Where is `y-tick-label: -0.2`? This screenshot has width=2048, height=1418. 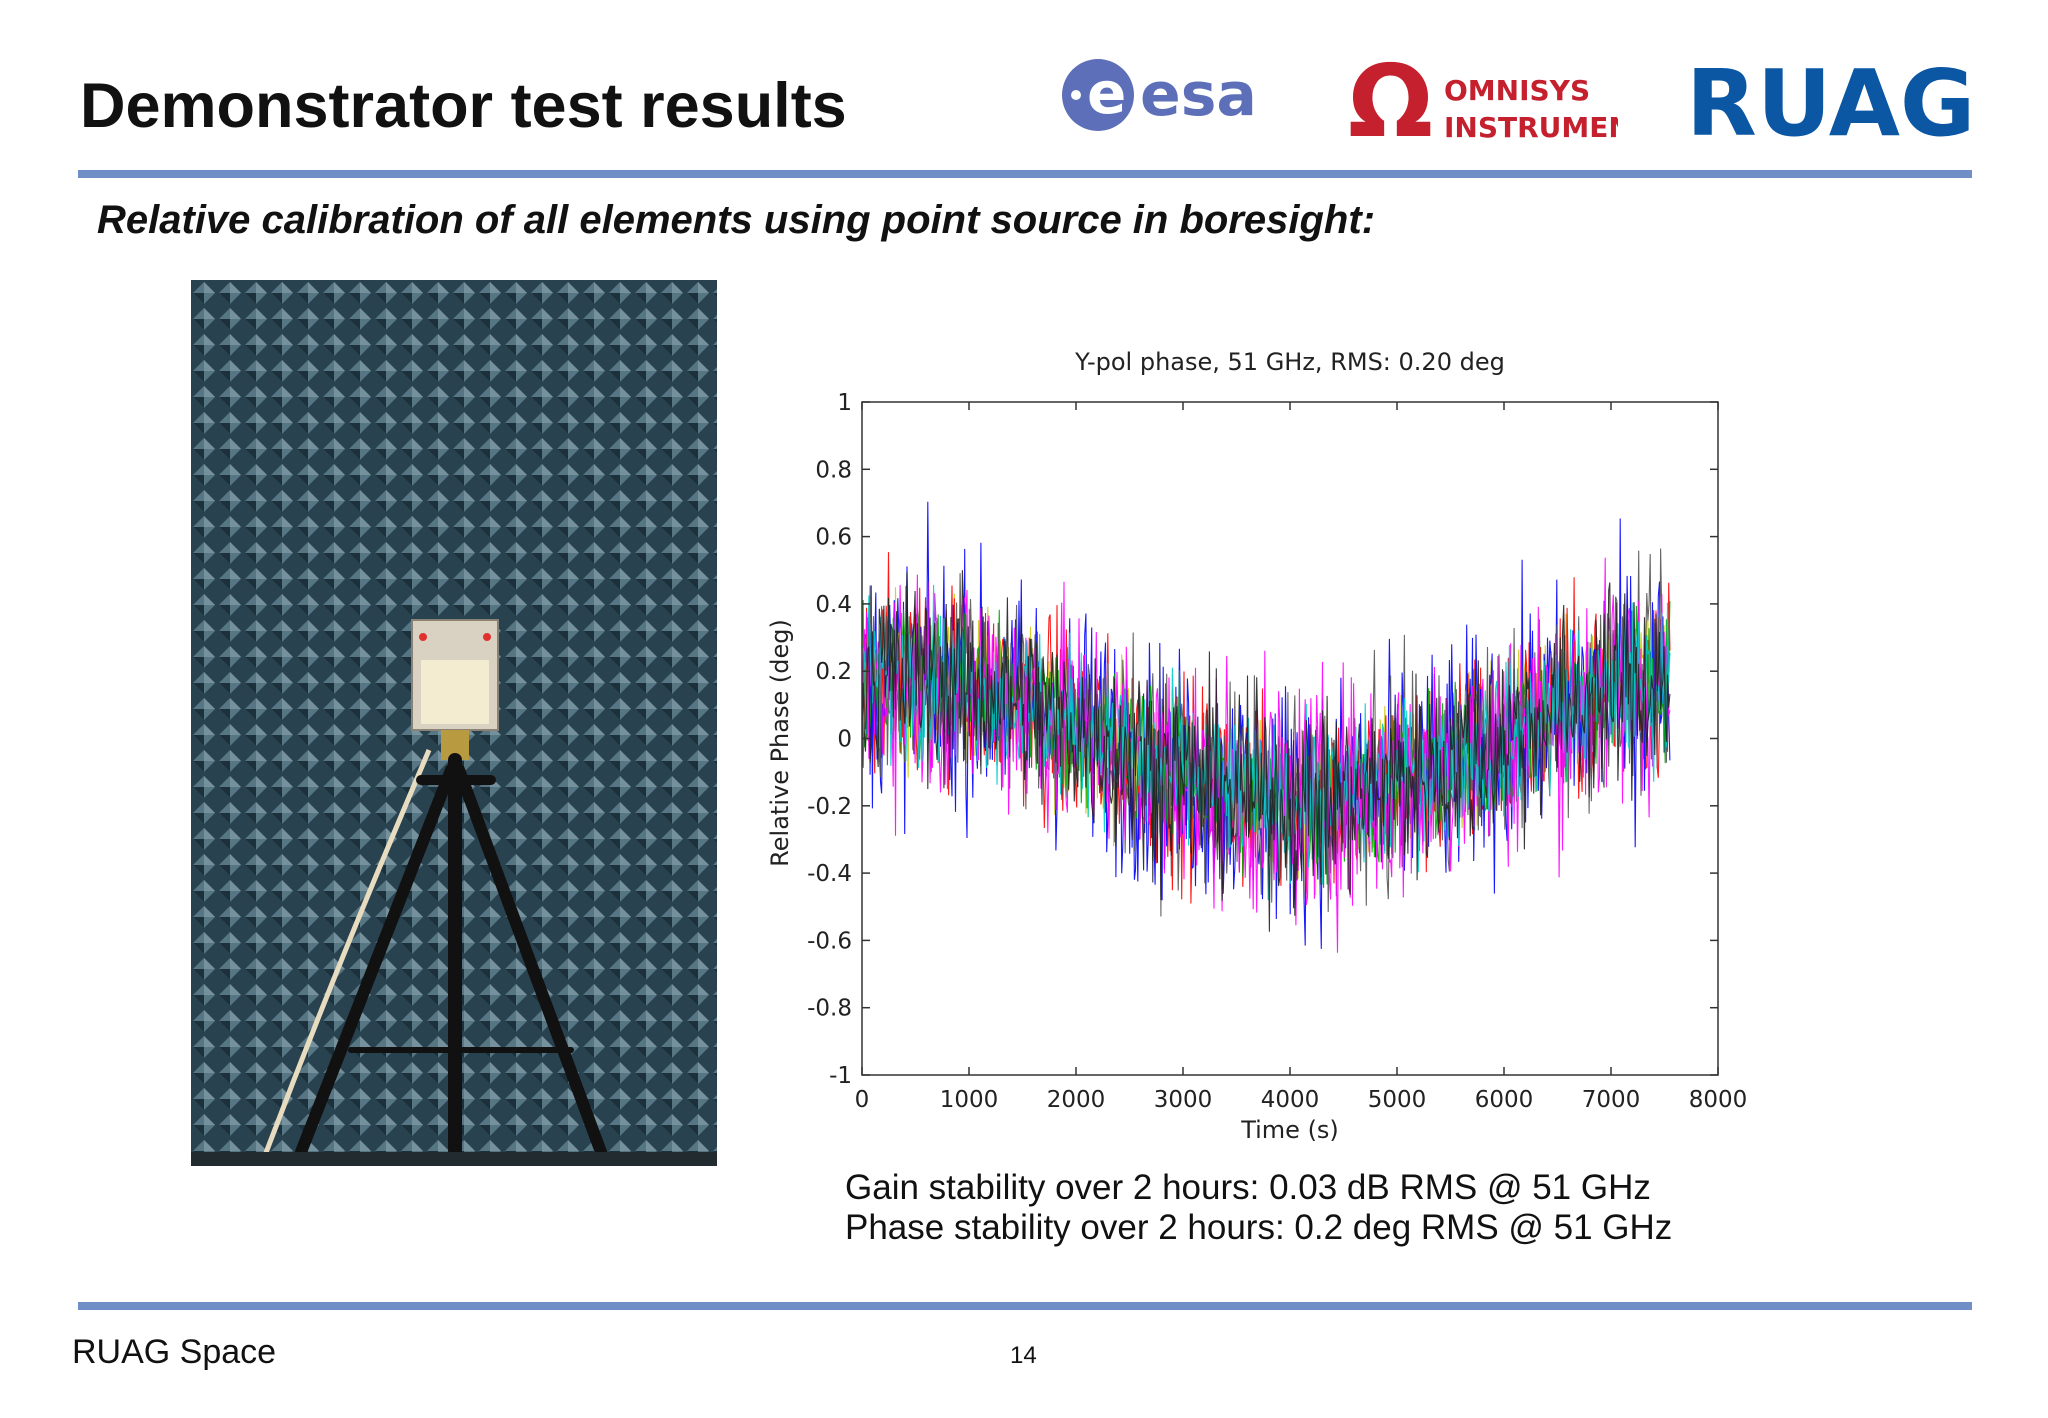 y-tick-label: -0.2 is located at coordinates (829, 807).